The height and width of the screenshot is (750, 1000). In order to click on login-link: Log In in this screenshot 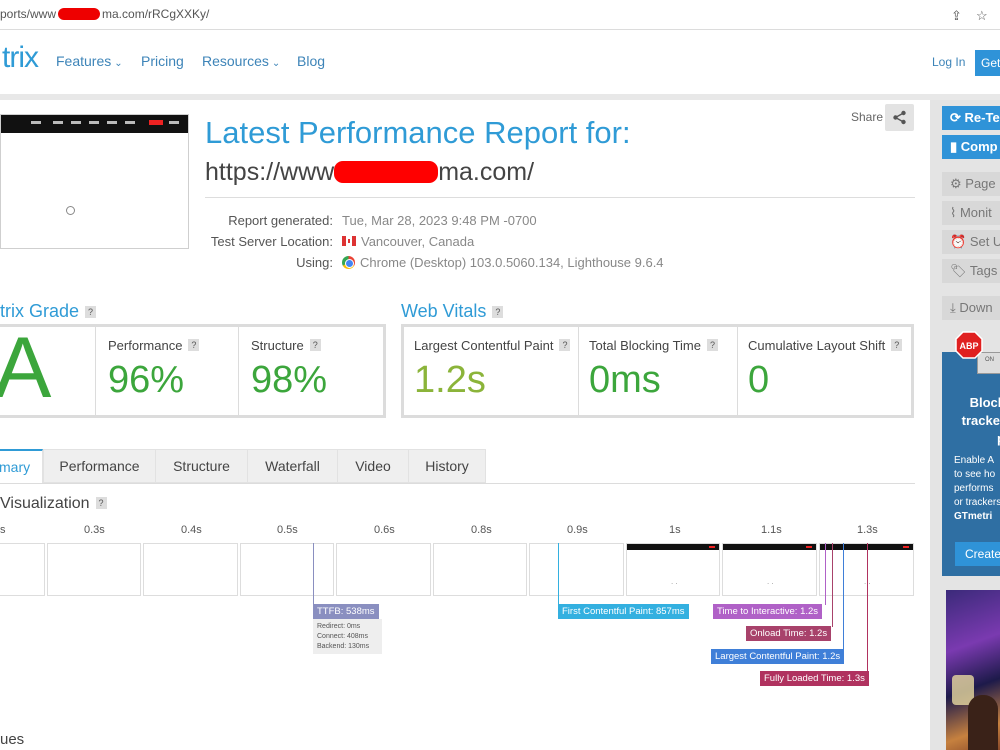, I will do `click(949, 62)`.